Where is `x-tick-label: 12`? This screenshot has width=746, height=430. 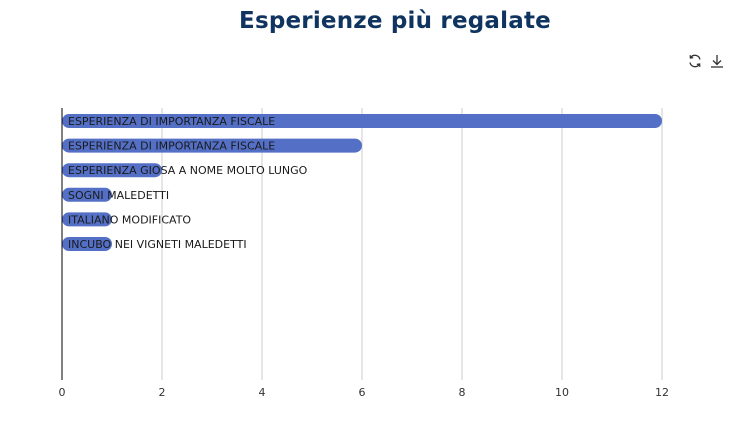 x-tick-label: 12 is located at coordinates (662, 392).